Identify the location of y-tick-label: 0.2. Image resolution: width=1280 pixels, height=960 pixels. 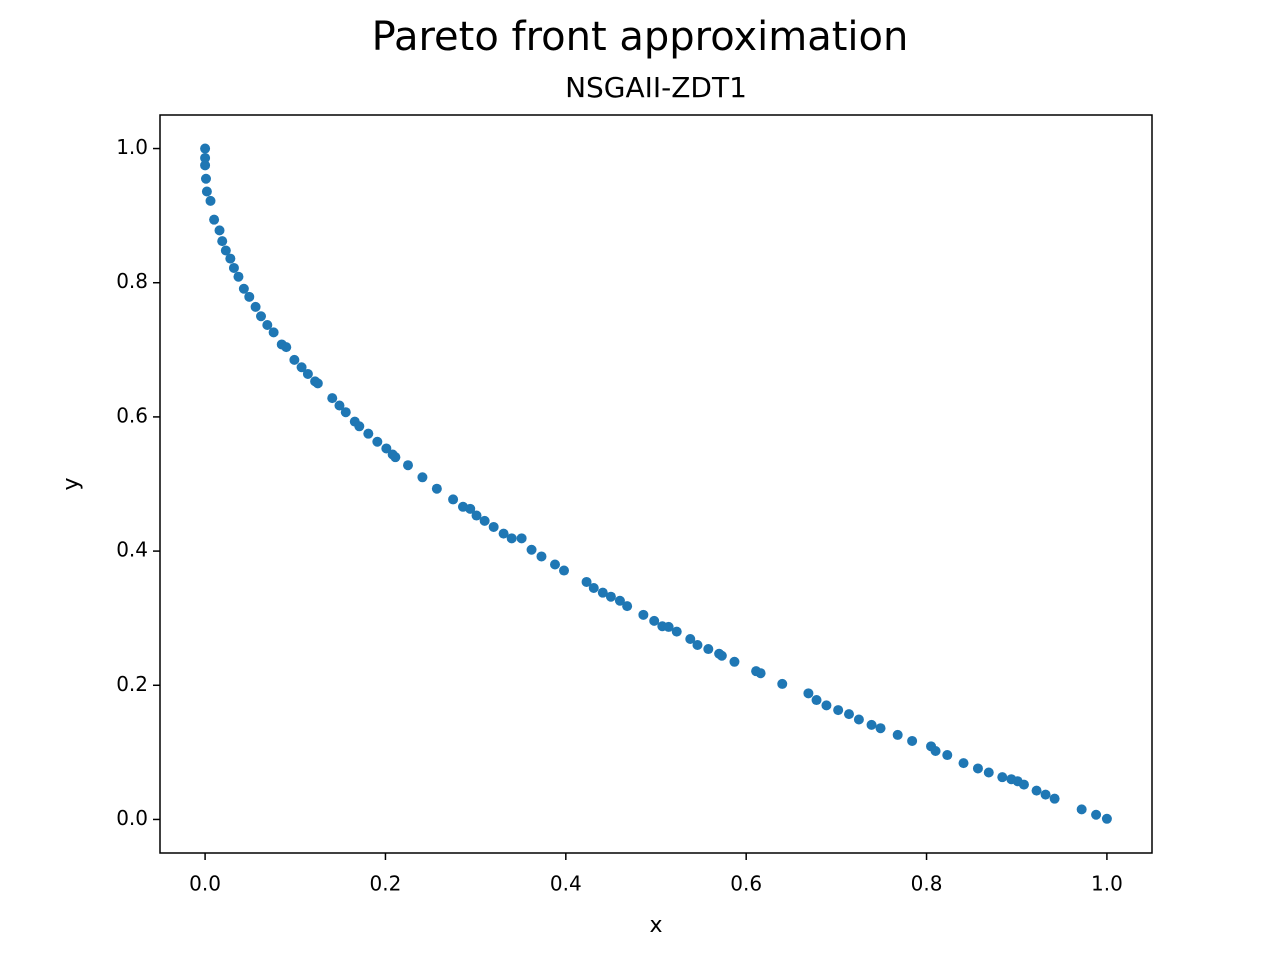
(132, 684).